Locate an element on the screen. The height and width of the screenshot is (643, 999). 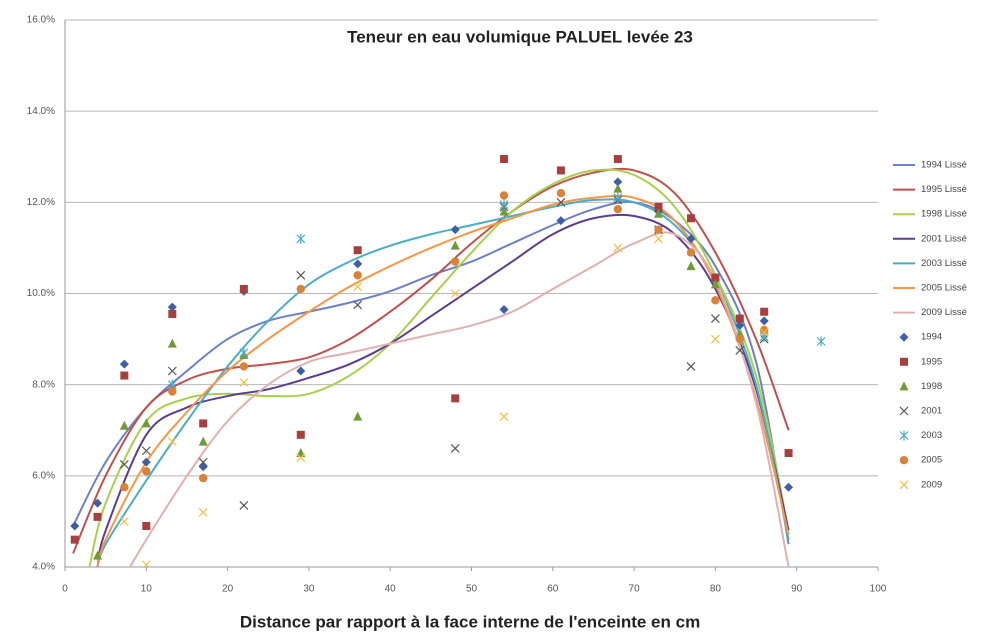
x-tick-label: 40 is located at coordinates (391, 589).